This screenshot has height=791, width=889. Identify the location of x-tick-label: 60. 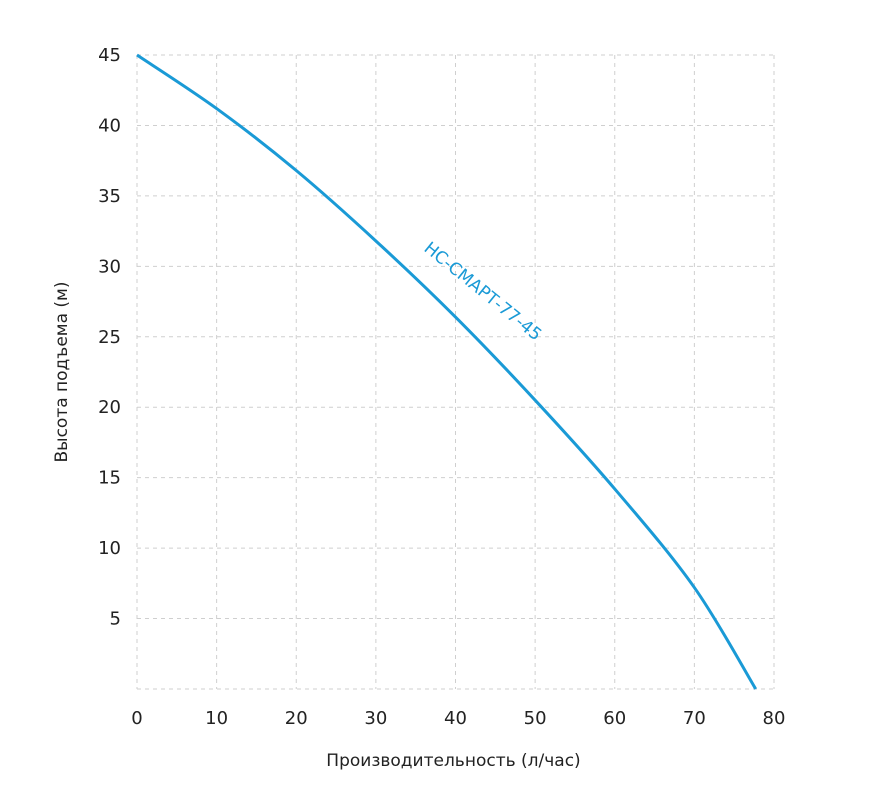
(614, 718).